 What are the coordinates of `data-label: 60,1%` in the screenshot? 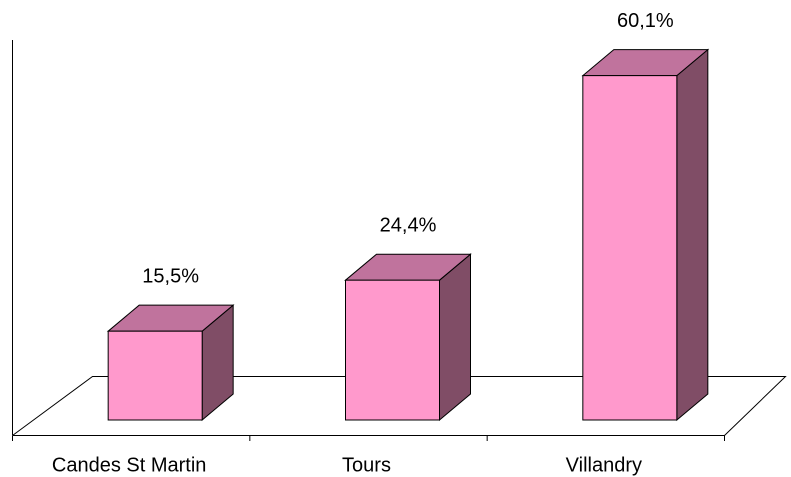 It's located at (645, 21).